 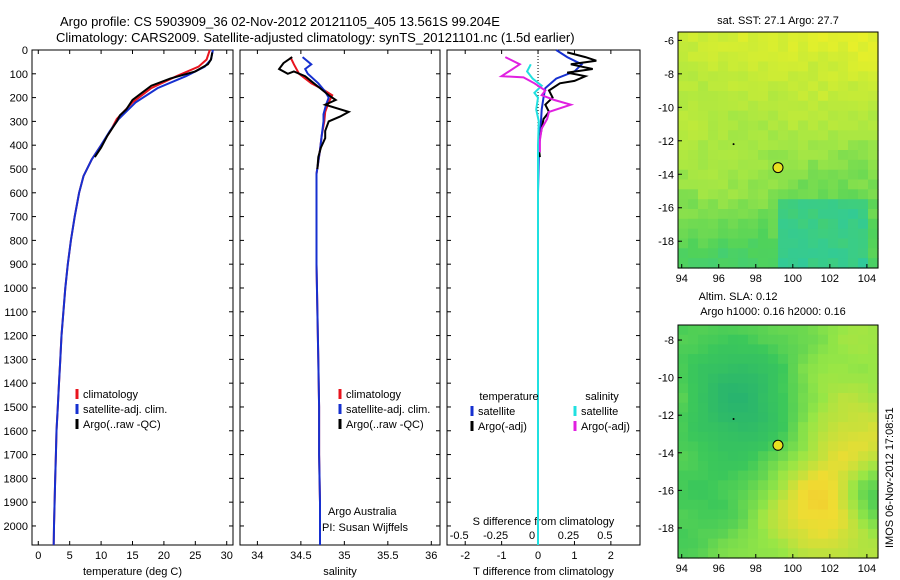 I want to click on salinity-series-argo, so click(x=314, y=113).